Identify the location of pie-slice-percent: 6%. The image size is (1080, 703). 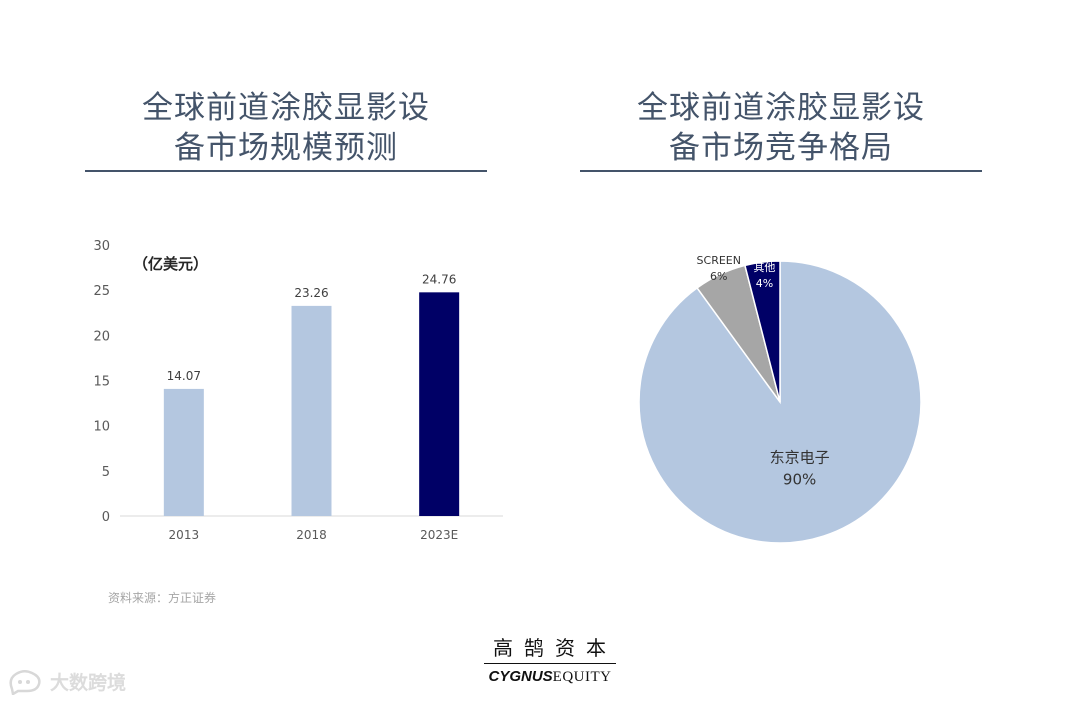
(718, 276).